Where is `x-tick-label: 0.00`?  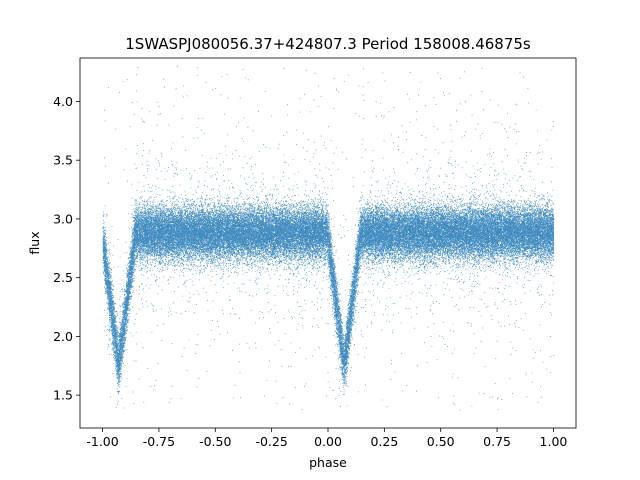
x-tick-label: 0.00 is located at coordinates (328, 441).